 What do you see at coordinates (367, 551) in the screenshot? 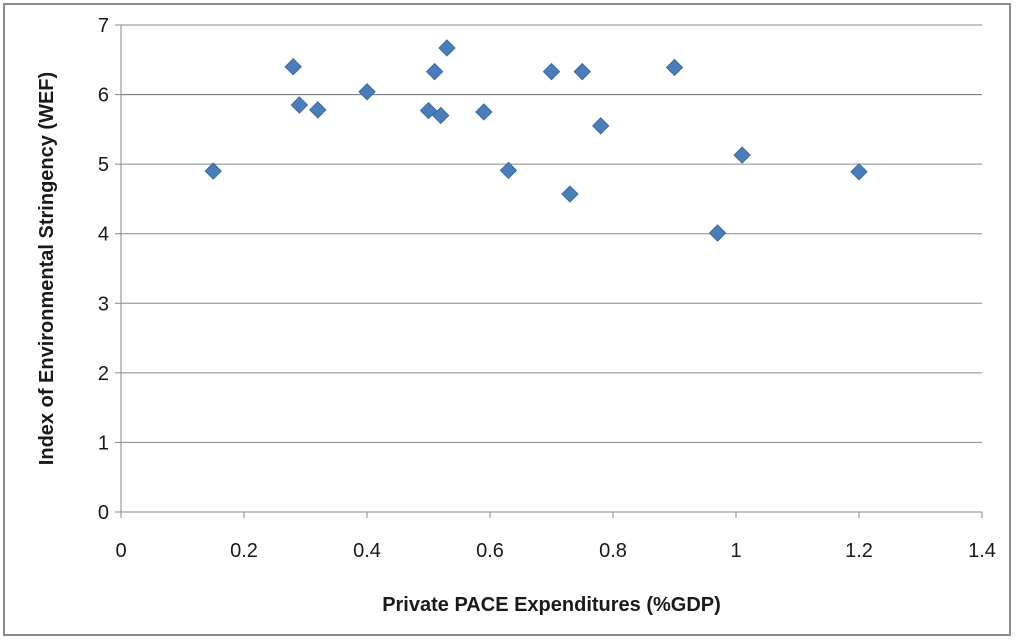
I see `x-tick-label: 0.4` at bounding box center [367, 551].